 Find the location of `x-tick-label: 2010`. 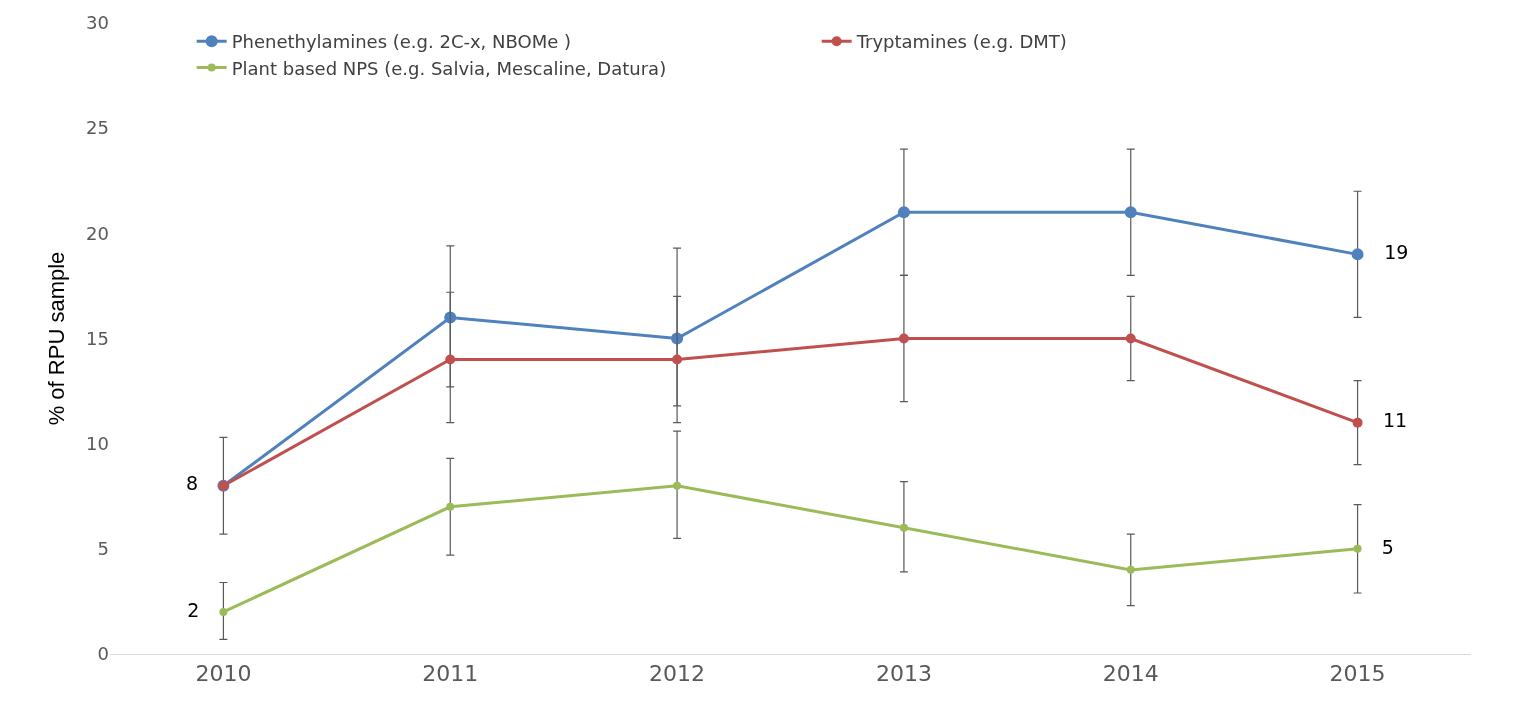

x-tick-label: 2010 is located at coordinates (223, 674).